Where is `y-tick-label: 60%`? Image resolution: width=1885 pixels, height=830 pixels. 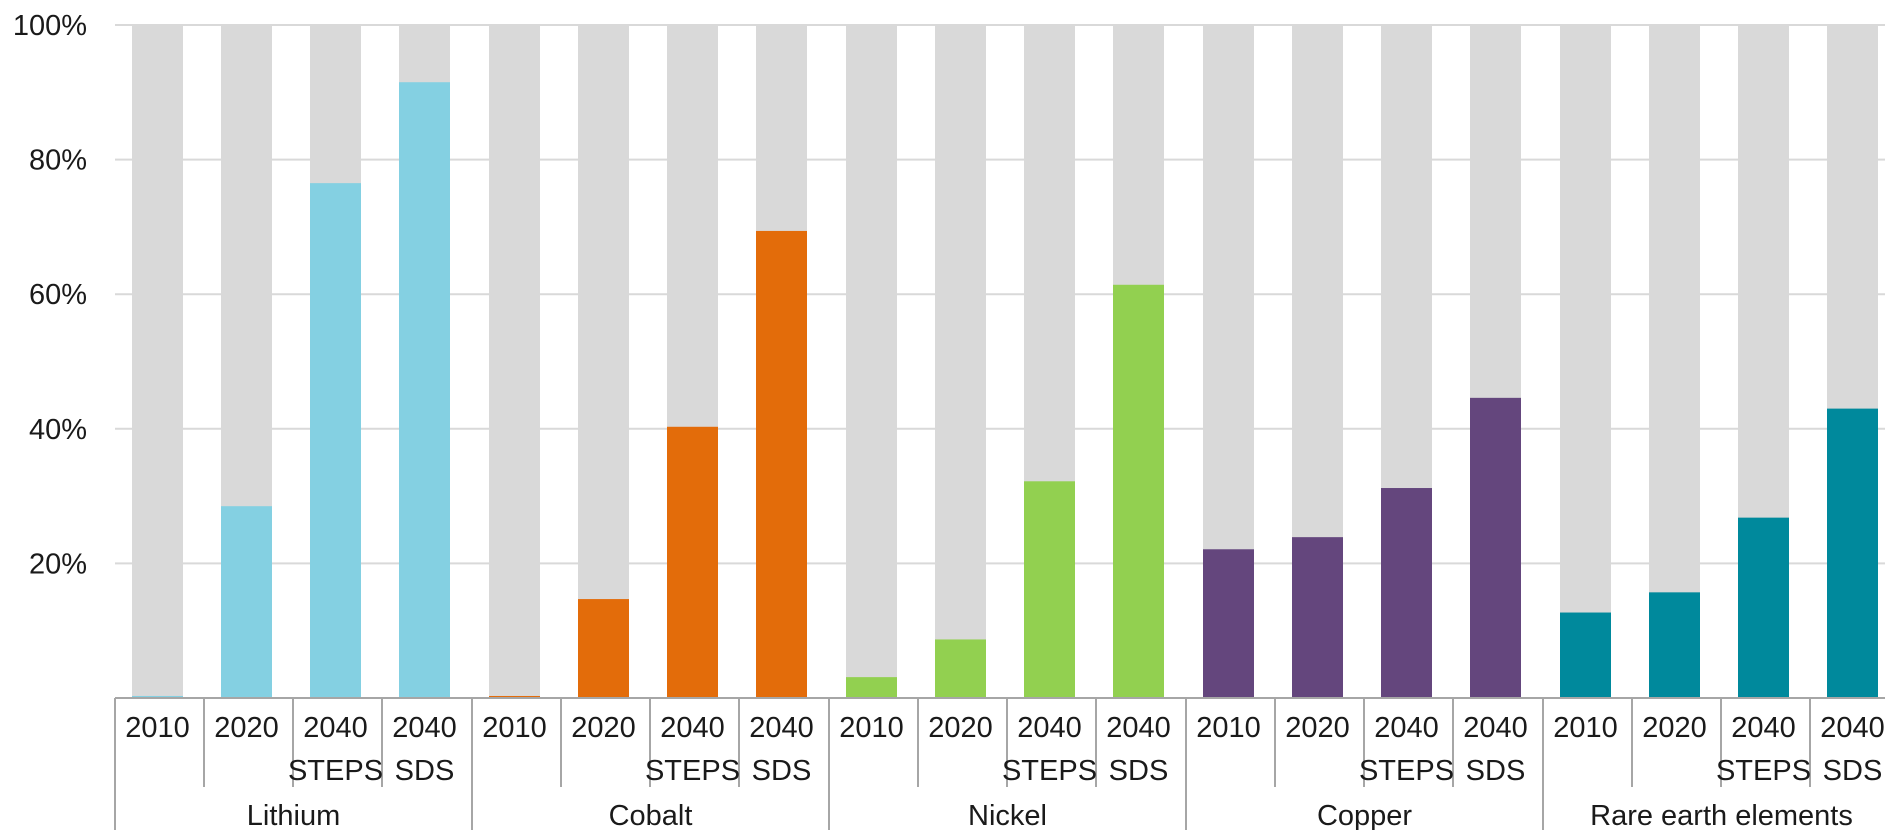
y-tick-label: 60% is located at coordinates (58, 295).